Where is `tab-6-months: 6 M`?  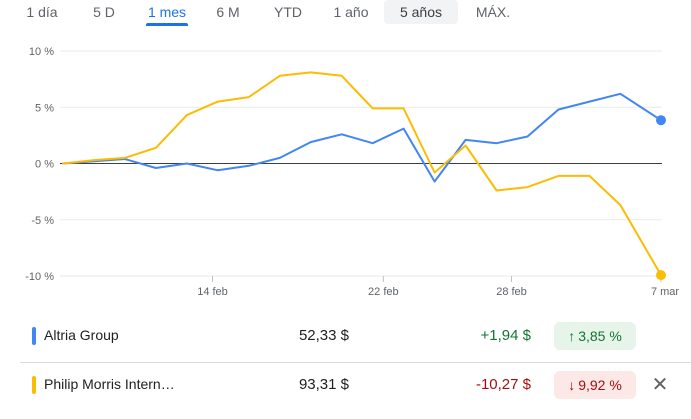 tab-6-months: 6 M is located at coordinates (228, 12).